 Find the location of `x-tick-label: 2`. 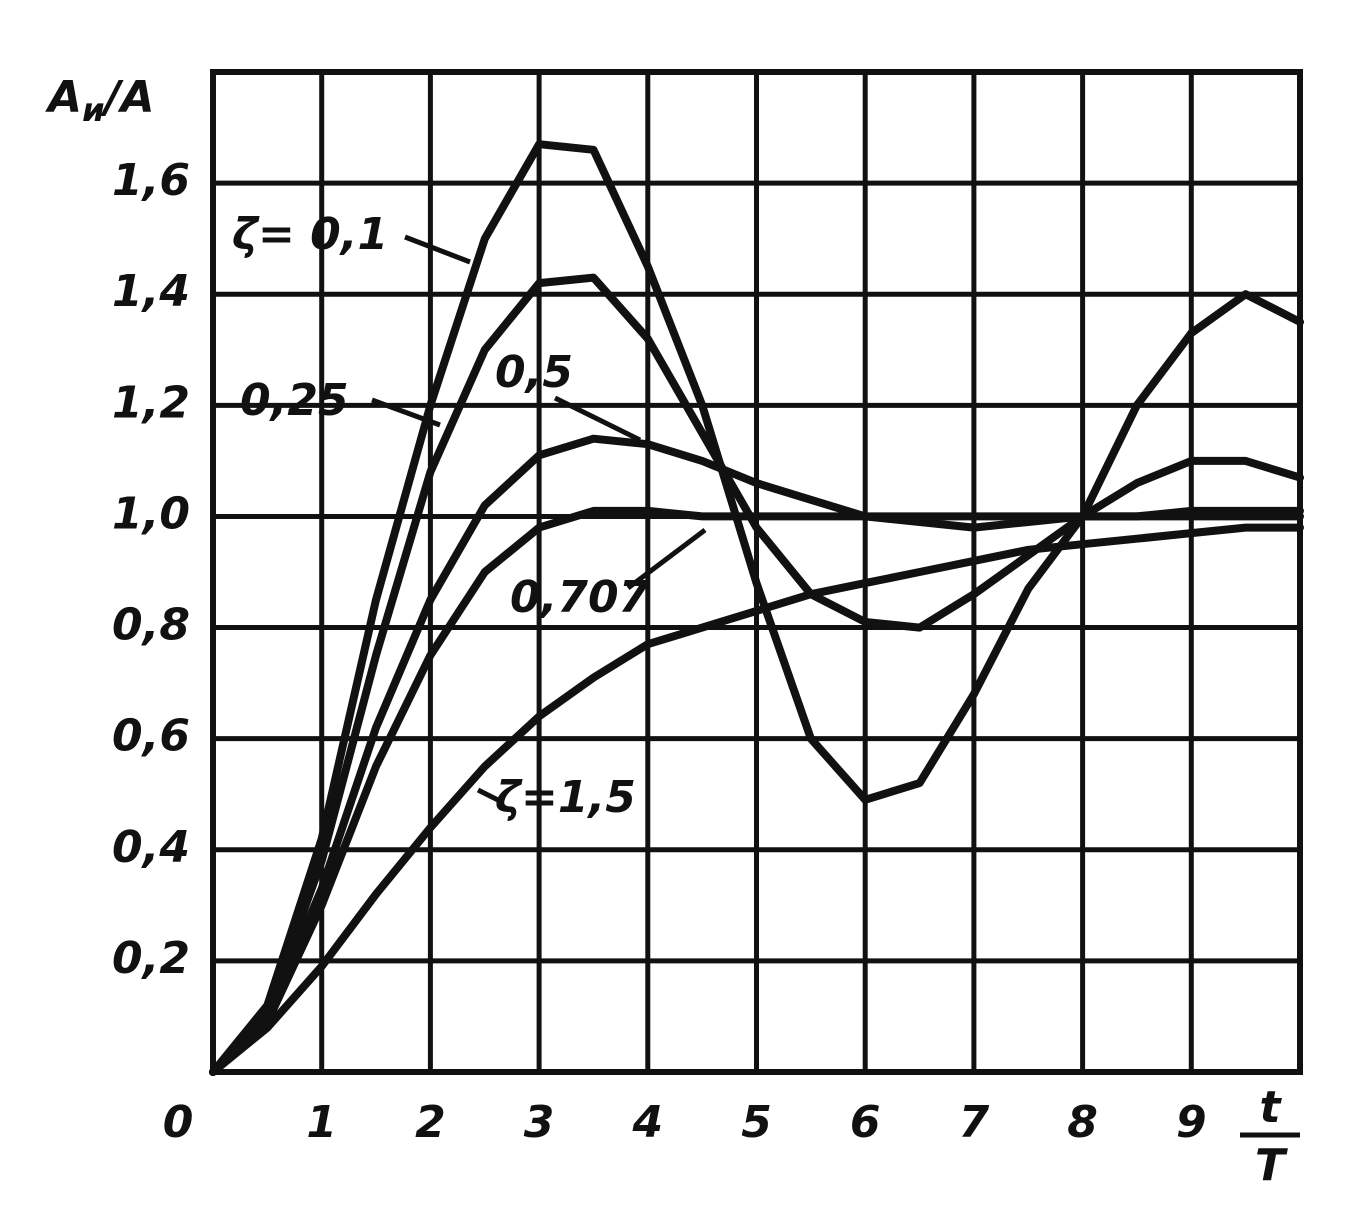

x-tick-label: 2 is located at coordinates (430, 1122).